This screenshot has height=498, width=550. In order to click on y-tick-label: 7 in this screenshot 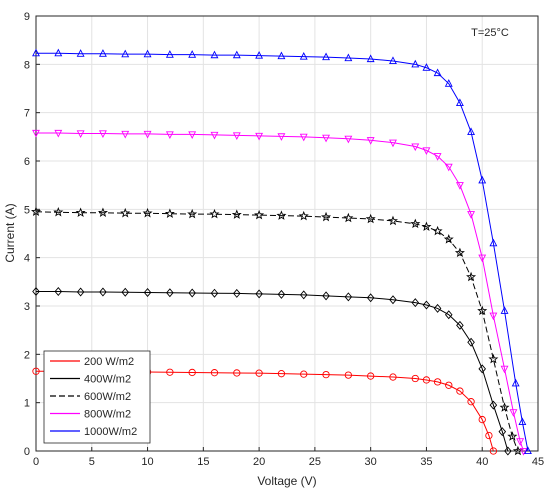, I will do `click(27, 114)`.